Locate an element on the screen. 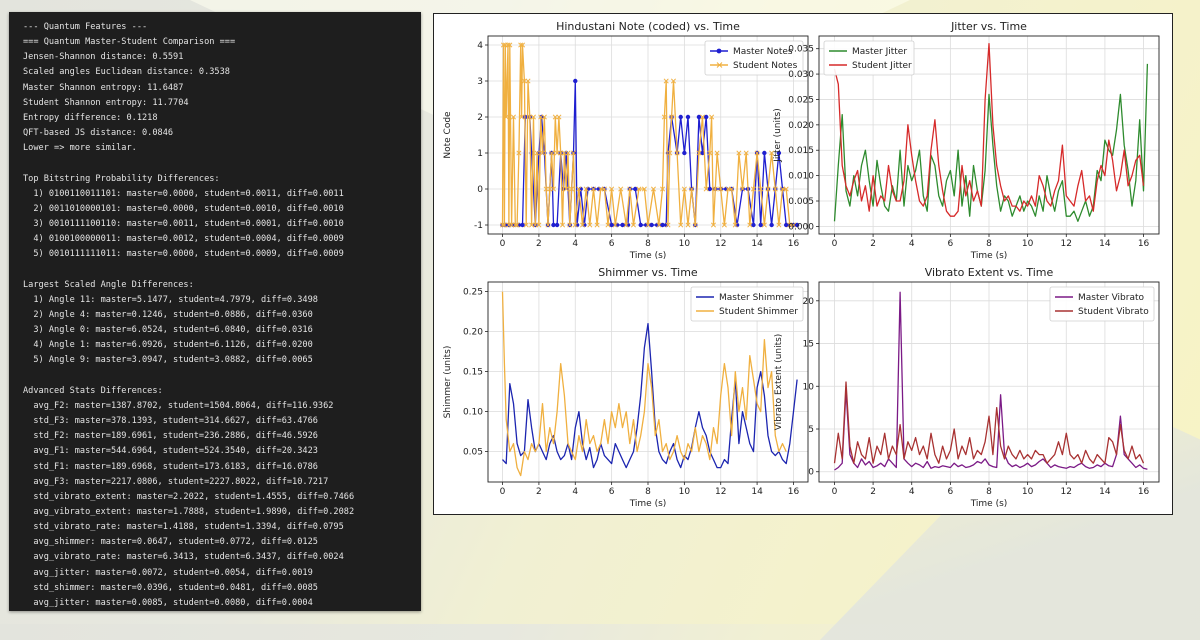  y-tick-label: 10 is located at coordinates (809, 387).